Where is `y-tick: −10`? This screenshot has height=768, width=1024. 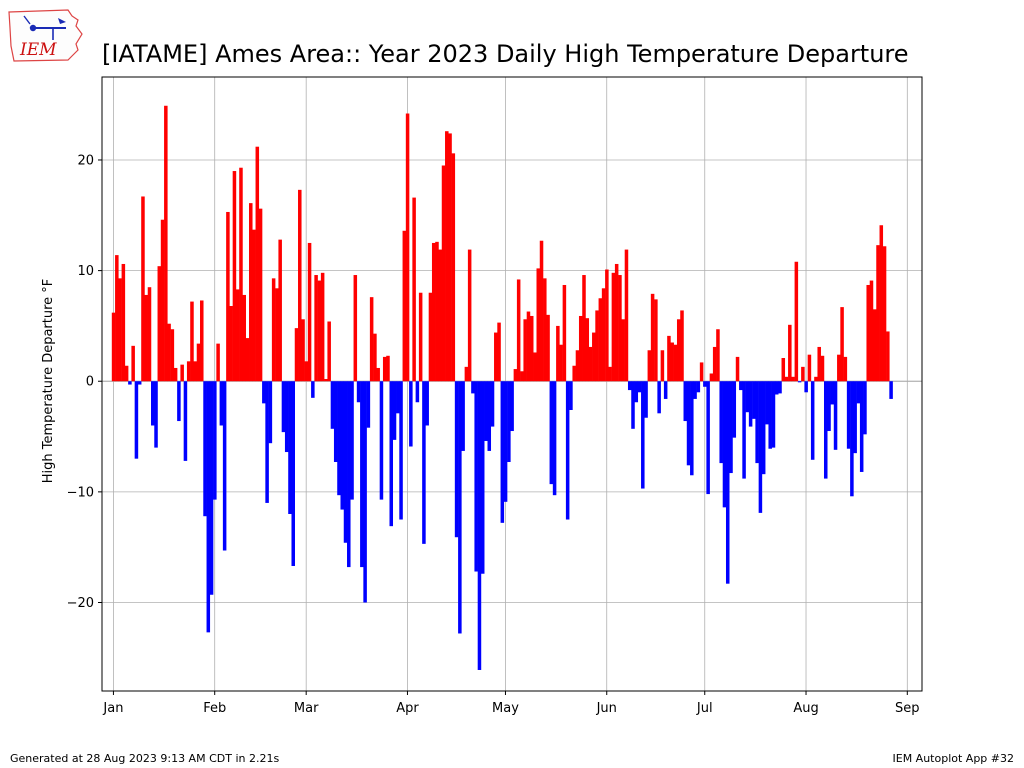 y-tick: −10 is located at coordinates (84, 492).